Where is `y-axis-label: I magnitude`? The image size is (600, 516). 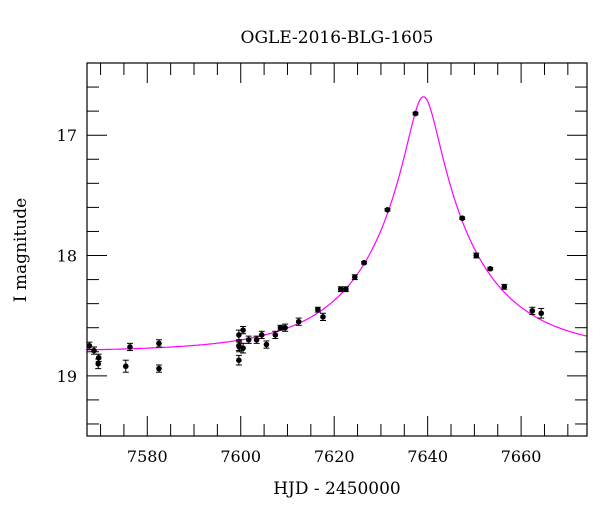
y-axis-label: I magnitude is located at coordinates (21, 250).